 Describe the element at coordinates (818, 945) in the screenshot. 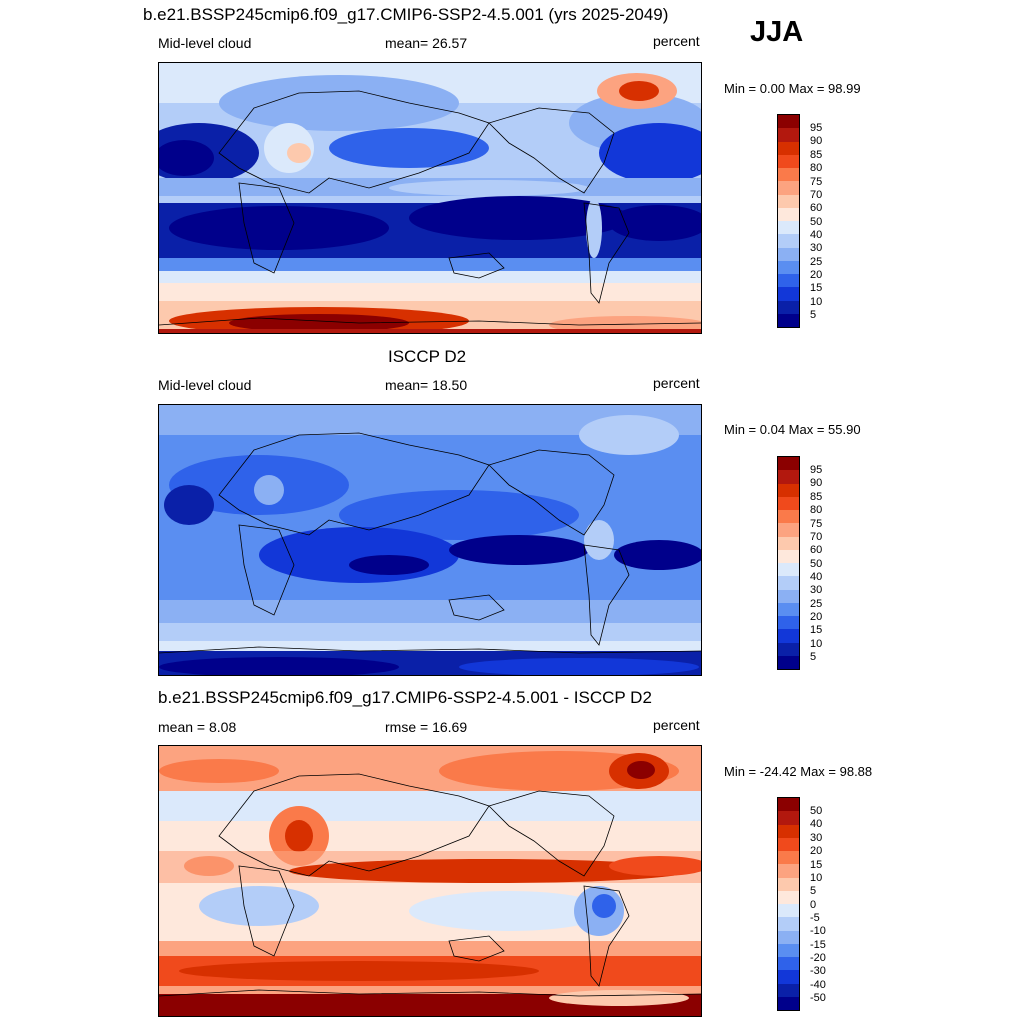

I see `colorbar-label: -15` at that location.